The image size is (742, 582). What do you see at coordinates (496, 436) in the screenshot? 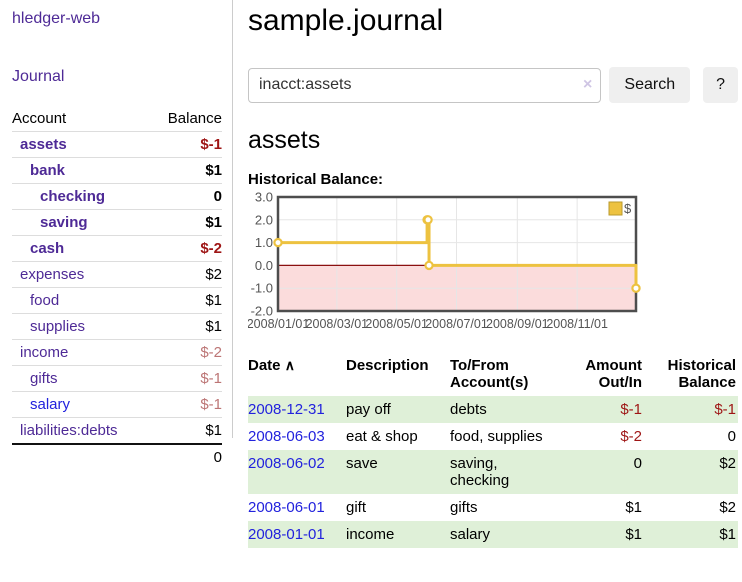
I see `transaction-accounts: food, supplies` at bounding box center [496, 436].